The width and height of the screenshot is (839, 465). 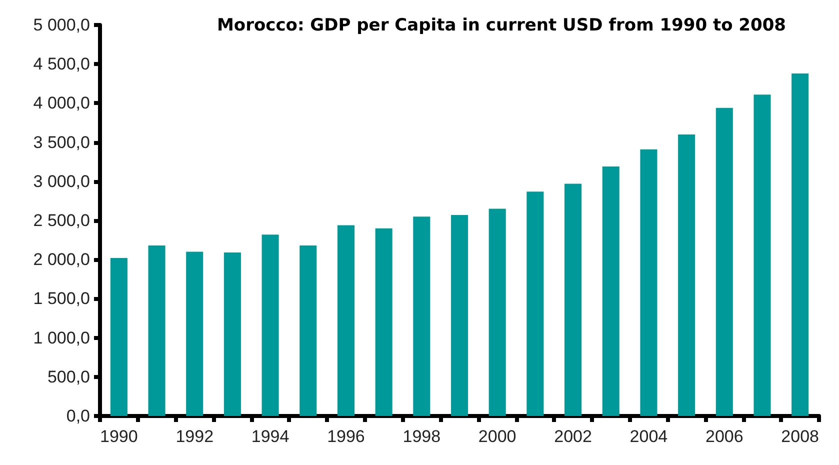 I want to click on x-tick-label: 1994, so click(x=270, y=436).